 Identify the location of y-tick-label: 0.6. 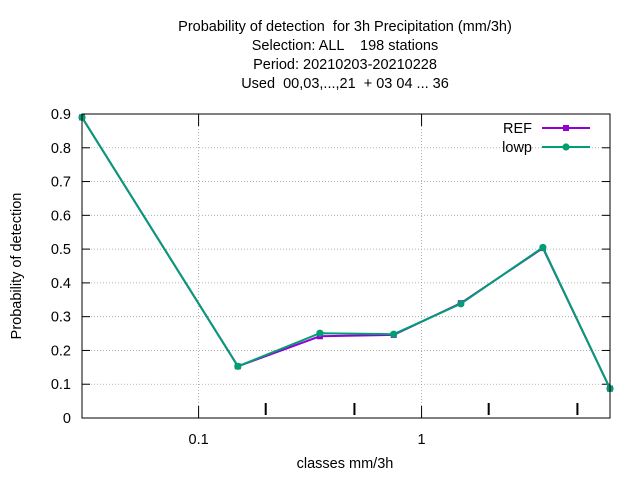
(61, 216).